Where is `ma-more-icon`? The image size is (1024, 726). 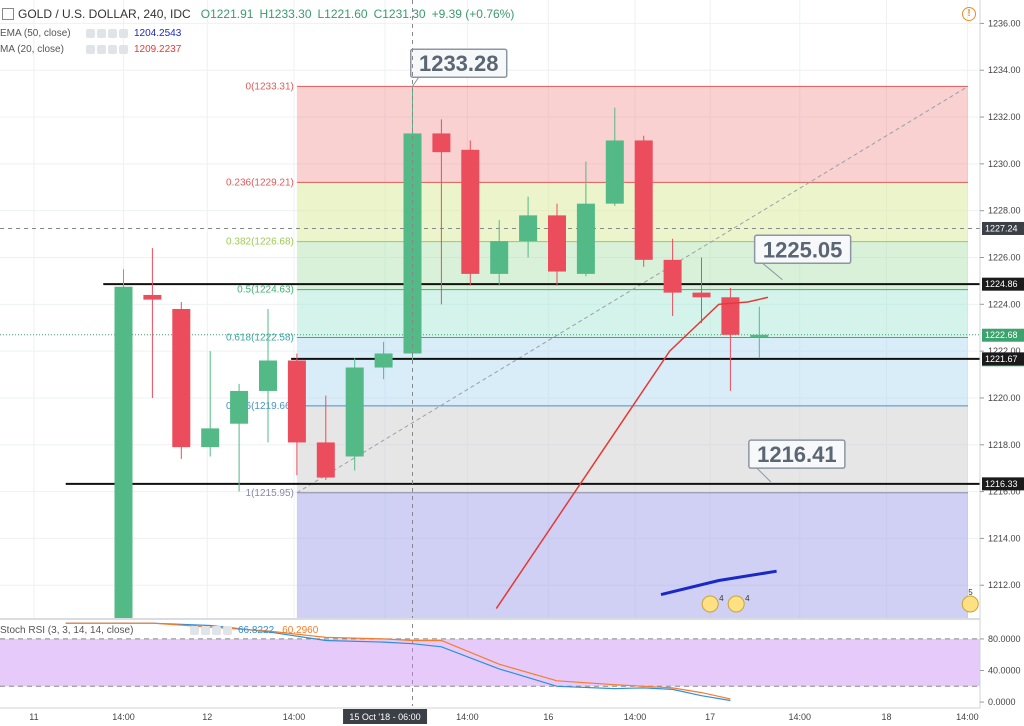
ma-more-icon is located at coordinates (123, 49).